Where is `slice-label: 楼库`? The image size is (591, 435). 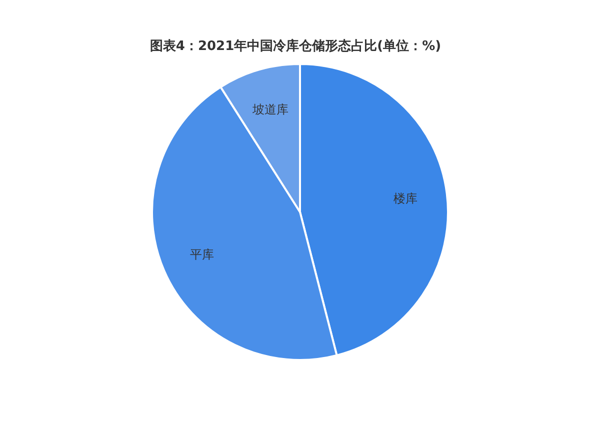
slice-label: 楼库 is located at coordinates (406, 199).